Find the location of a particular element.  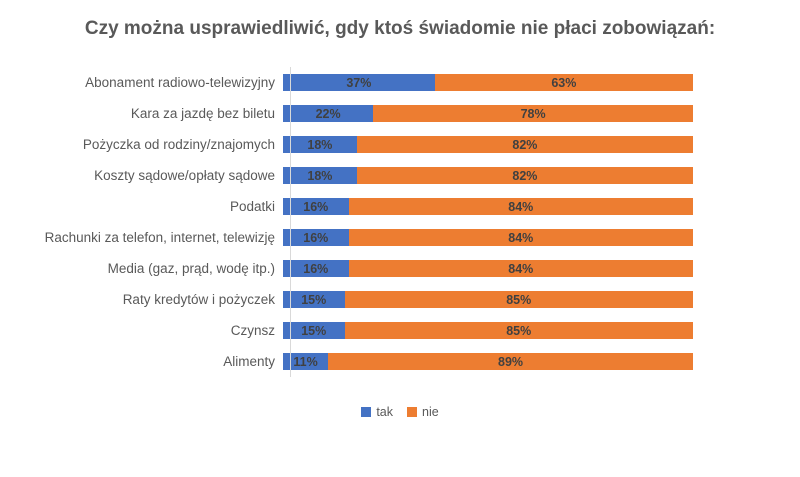

legend-label-tak: tak is located at coordinates (384, 412).